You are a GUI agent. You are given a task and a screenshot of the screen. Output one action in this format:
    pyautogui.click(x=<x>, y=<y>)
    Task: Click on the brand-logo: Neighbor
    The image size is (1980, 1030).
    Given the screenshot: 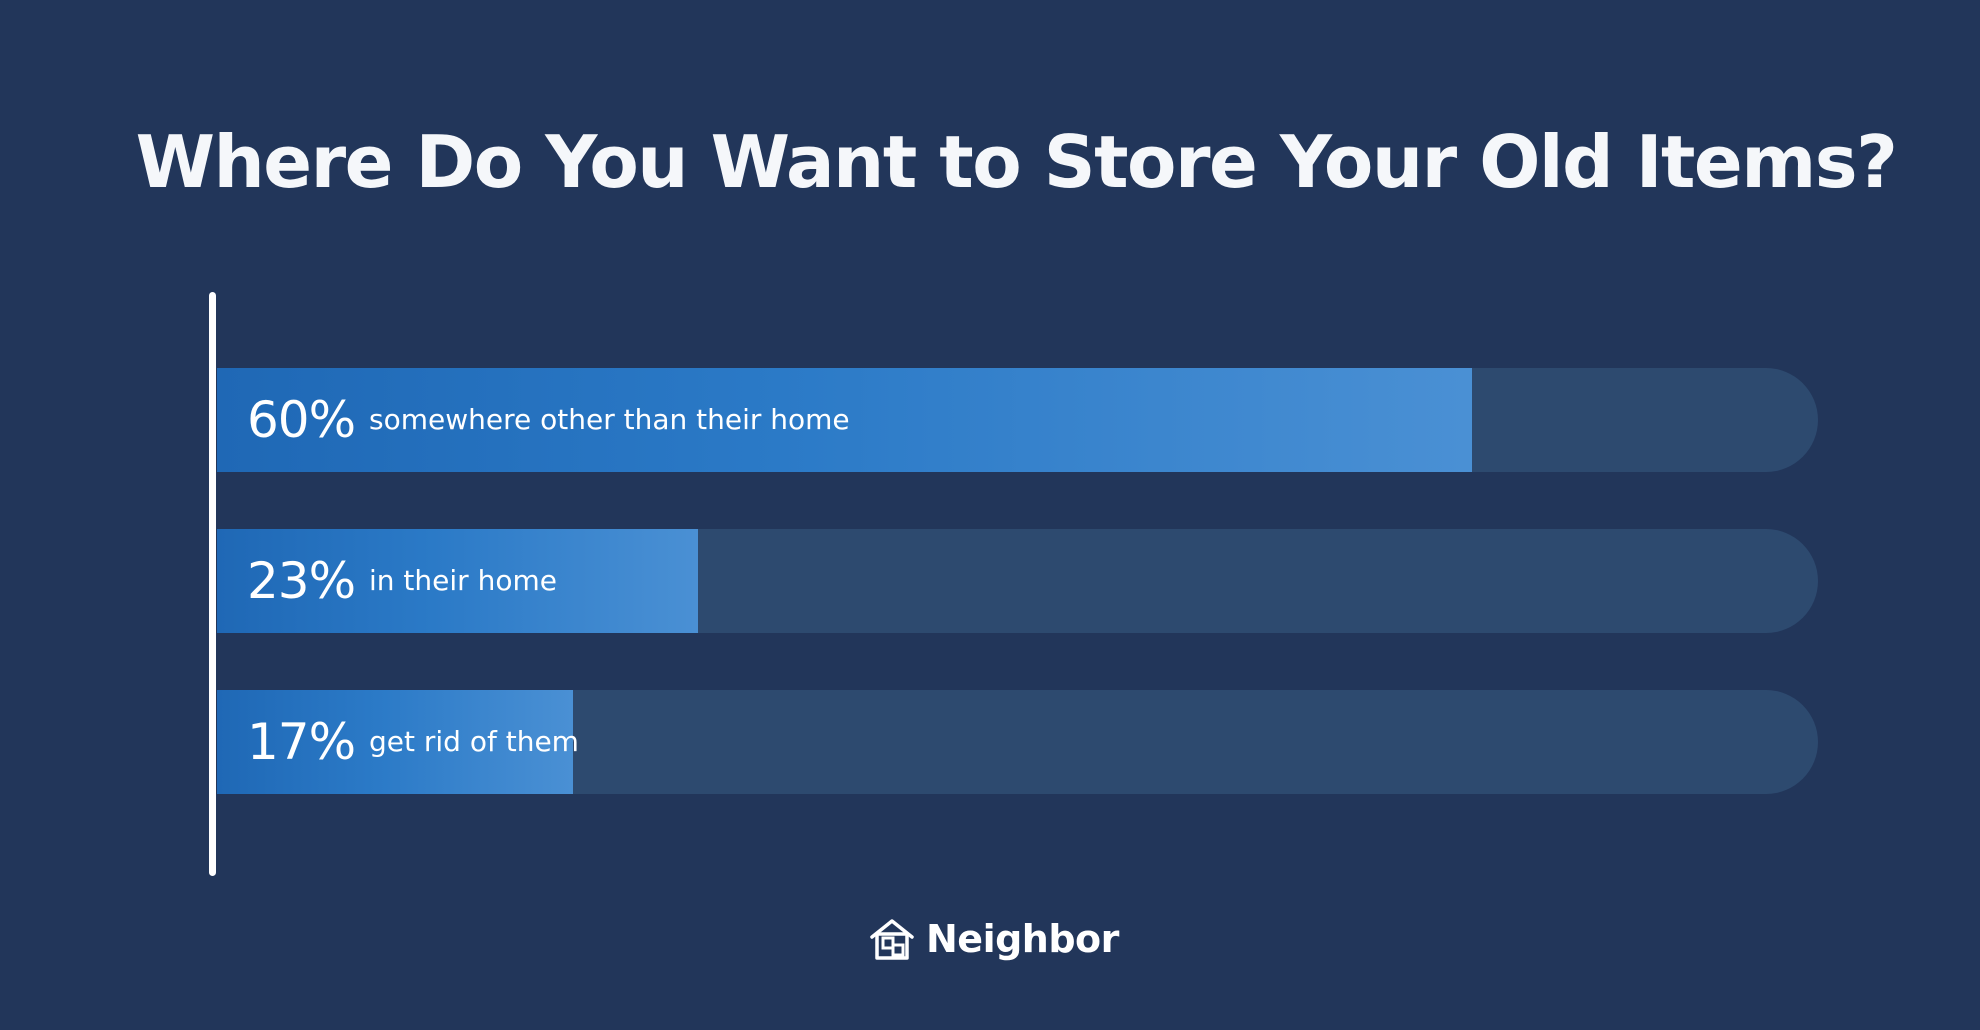 What is the action you would take?
    pyautogui.click(x=993, y=939)
    